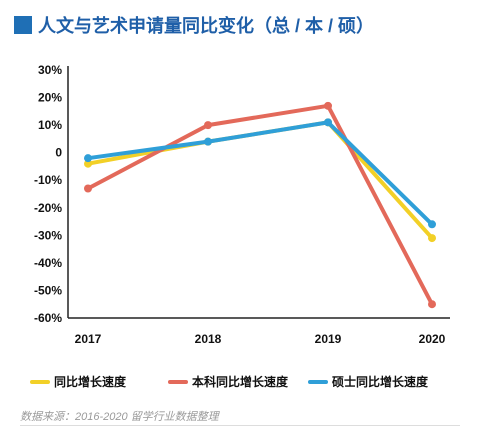  I want to click on source-divider, so click(240, 425).